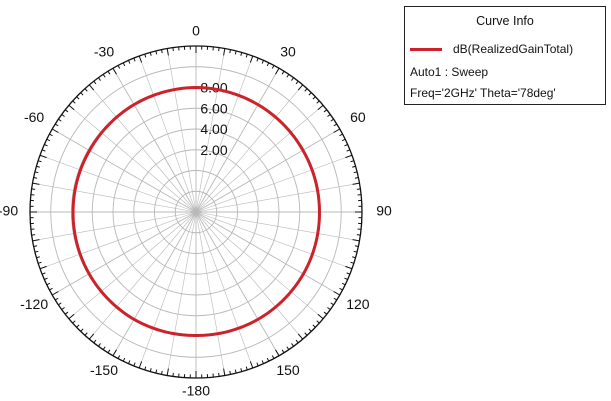  What do you see at coordinates (358, 304) in the screenshot?
I see `angular-tick-label: 120` at bounding box center [358, 304].